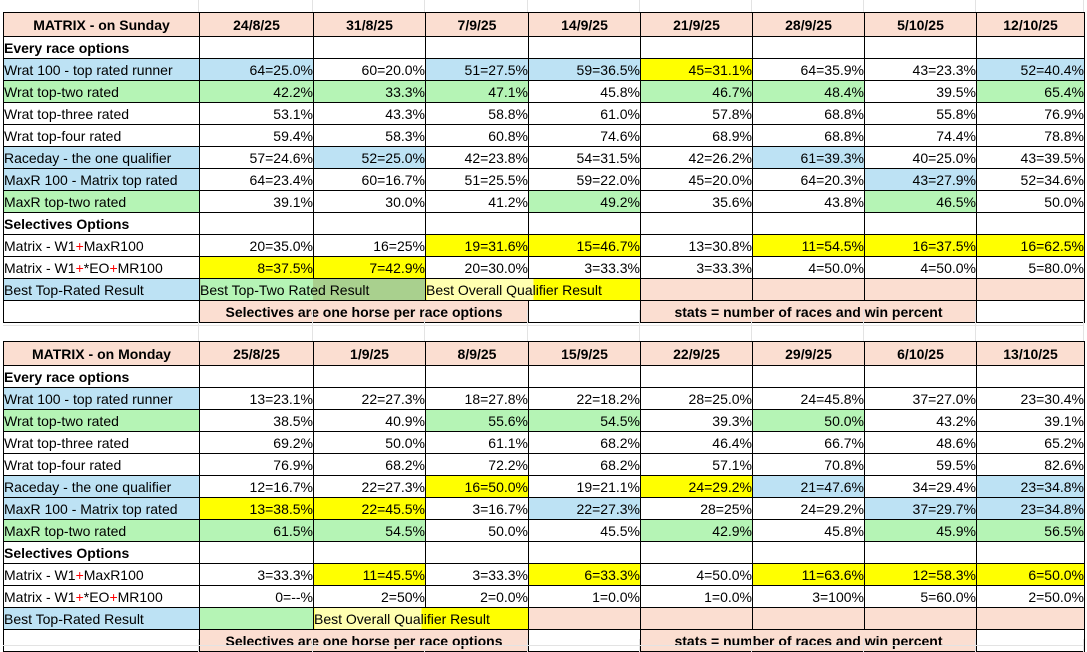  I want to click on data-cell: 57.1%, so click(696, 464).